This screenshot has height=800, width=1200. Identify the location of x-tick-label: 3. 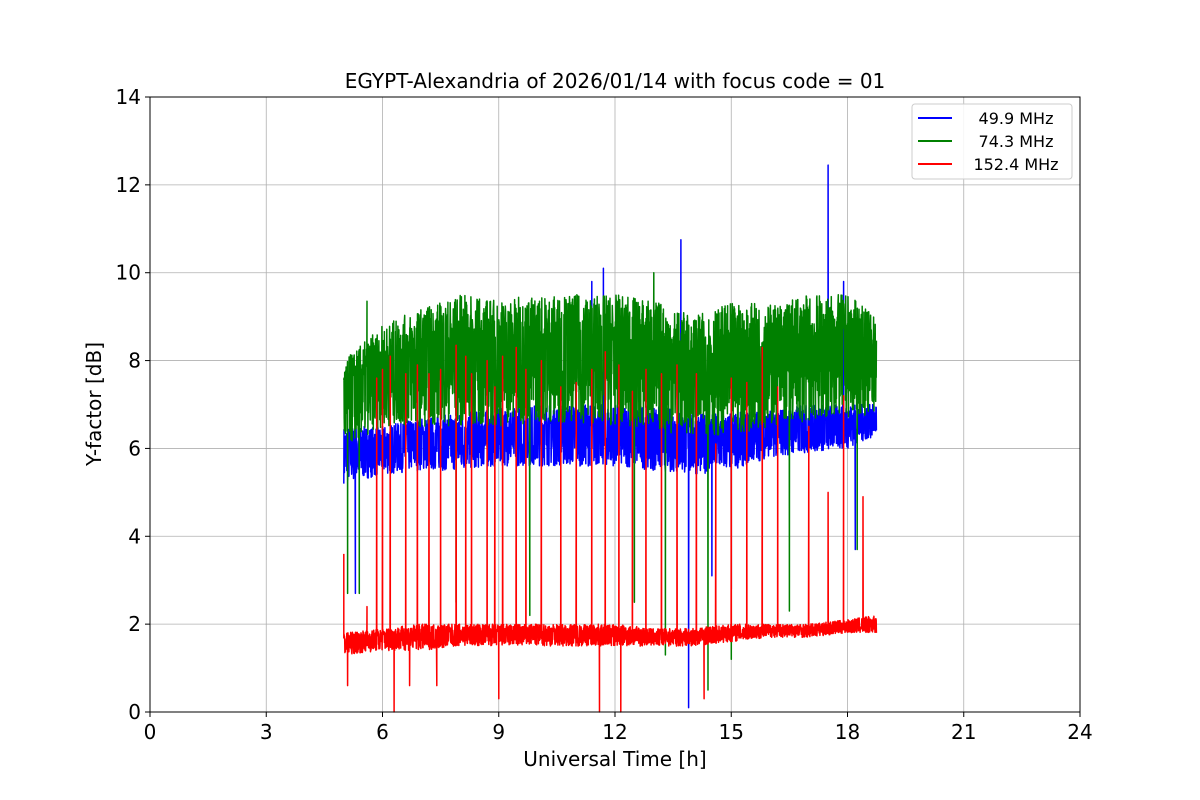
(266, 732).